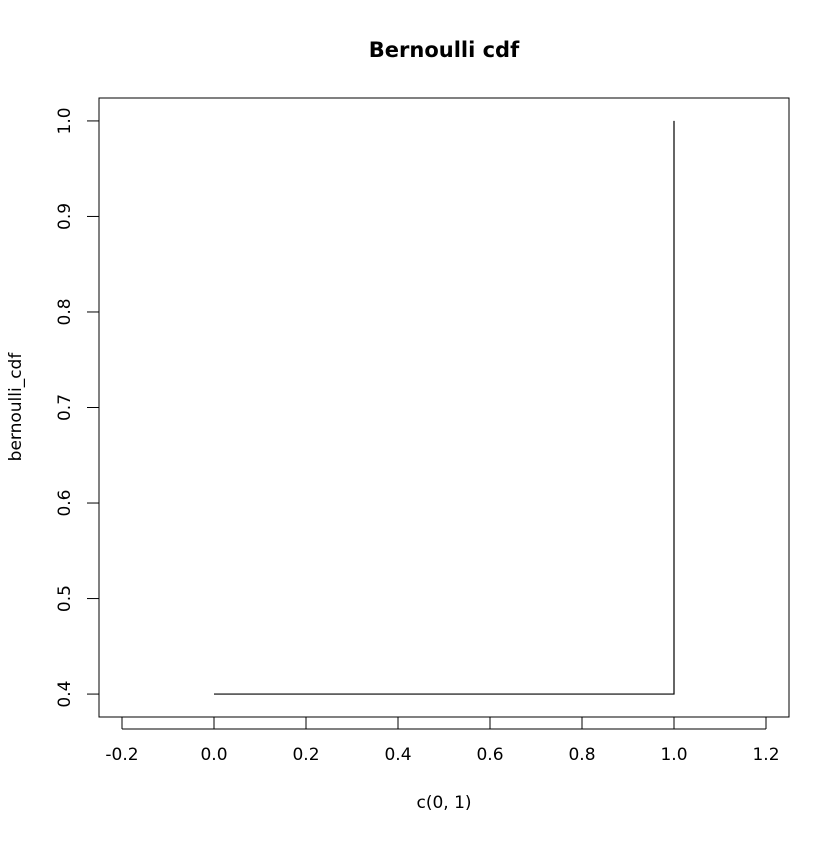 The height and width of the screenshot is (845, 840). I want to click on x-axis: -0.2 0.0 0.2 0.4 0.6 0.8 1.0 1.2, so click(442, 741).